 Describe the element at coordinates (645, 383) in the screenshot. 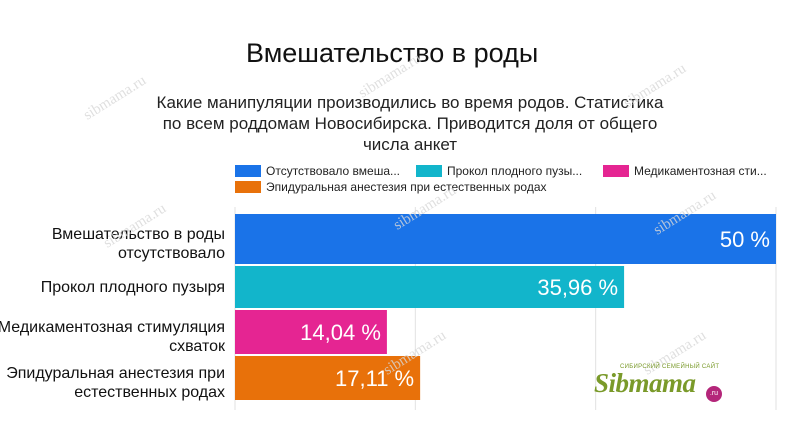

I see `logo-wordmark: Sibmama` at that location.